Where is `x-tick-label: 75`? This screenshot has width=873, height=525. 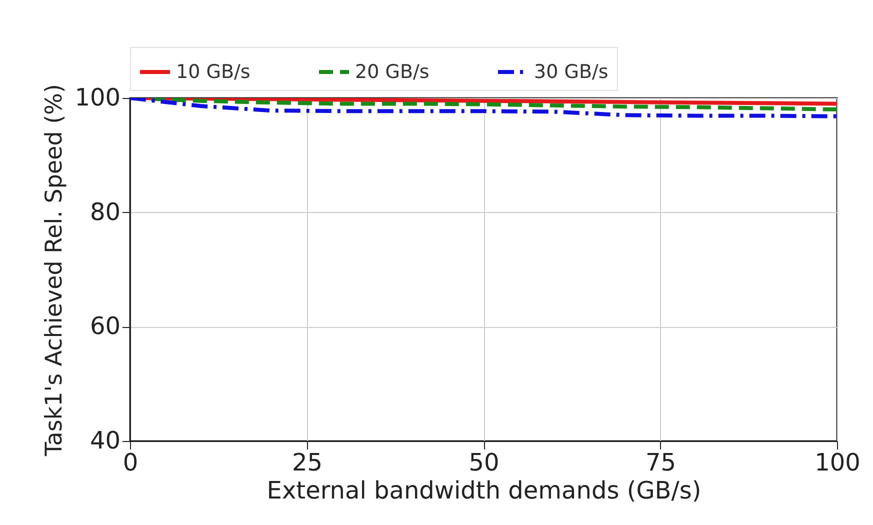 x-tick-label: 75 is located at coordinates (660, 462).